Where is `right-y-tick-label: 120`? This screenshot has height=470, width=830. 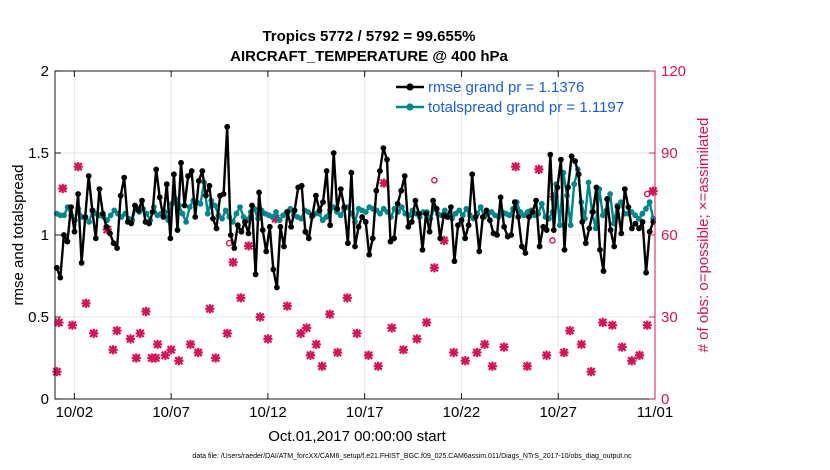
right-y-tick-label: 120 is located at coordinates (673, 71).